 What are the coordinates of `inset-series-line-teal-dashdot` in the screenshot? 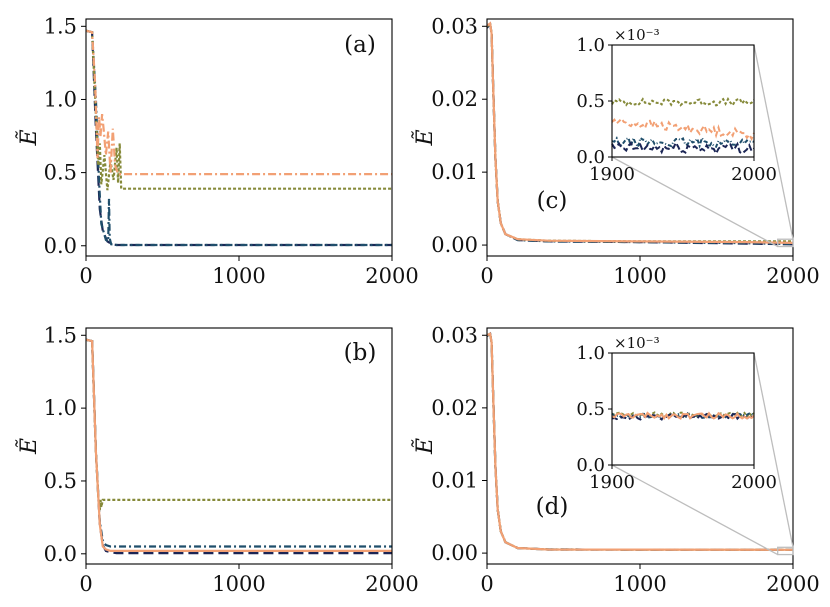 It's located at (683, 143).